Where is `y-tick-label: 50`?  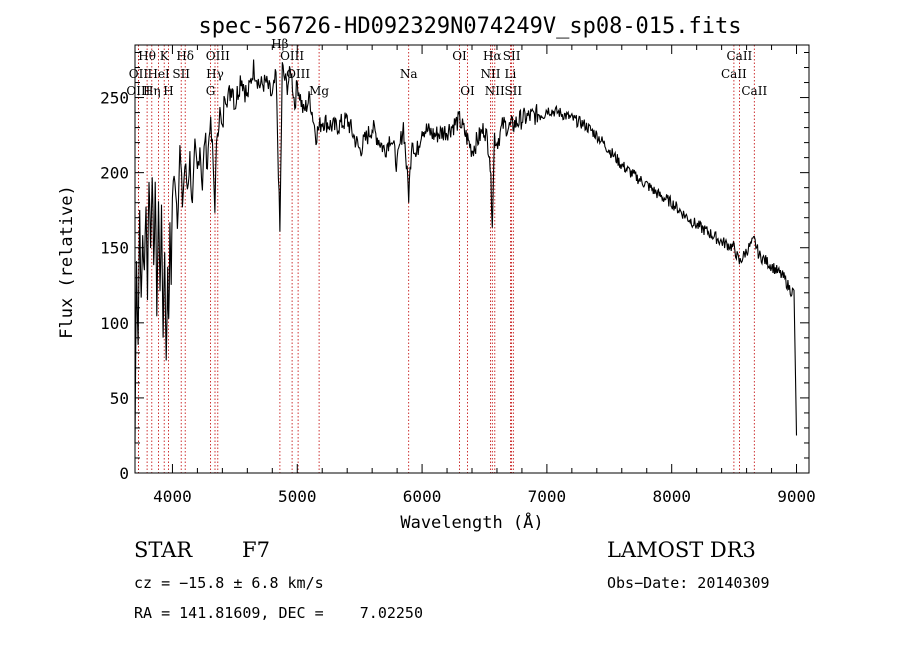 y-tick-label: 50 is located at coordinates (119, 398).